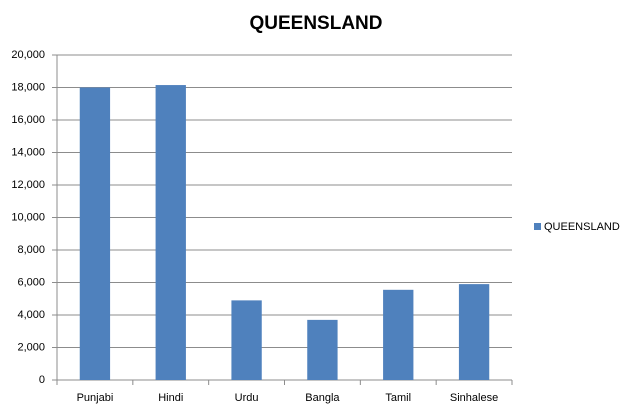 This screenshot has height=414, width=631. I want to click on x-tick-label: Sinhalese, so click(474, 398).